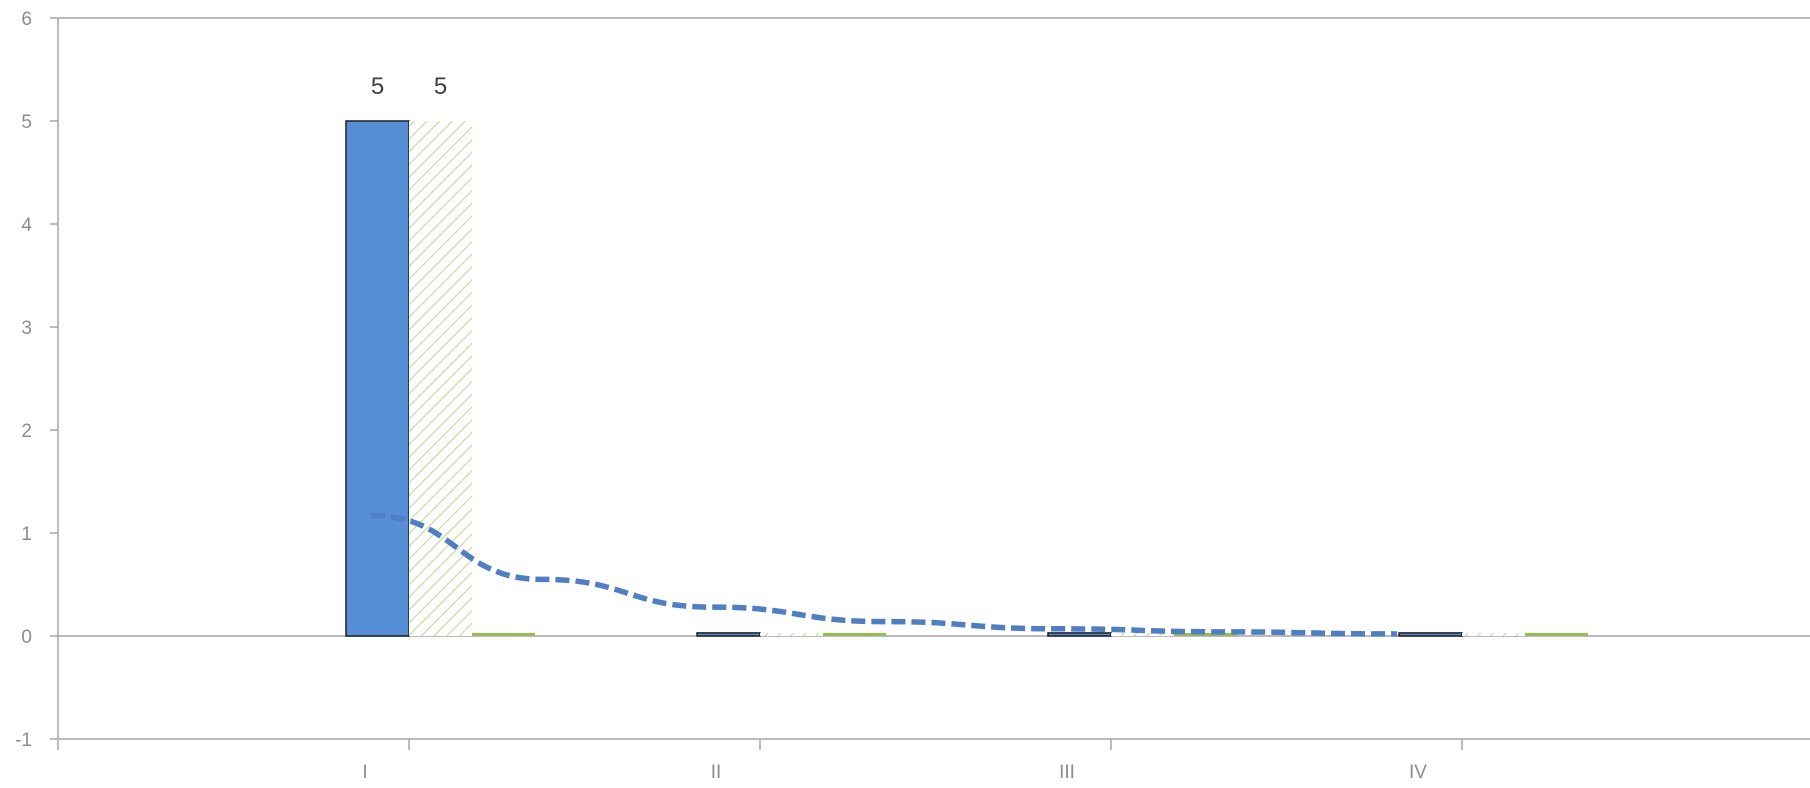 This screenshot has width=1810, height=788. What do you see at coordinates (1079, 634) in the screenshot?
I see `bar-series-1-III` at bounding box center [1079, 634].